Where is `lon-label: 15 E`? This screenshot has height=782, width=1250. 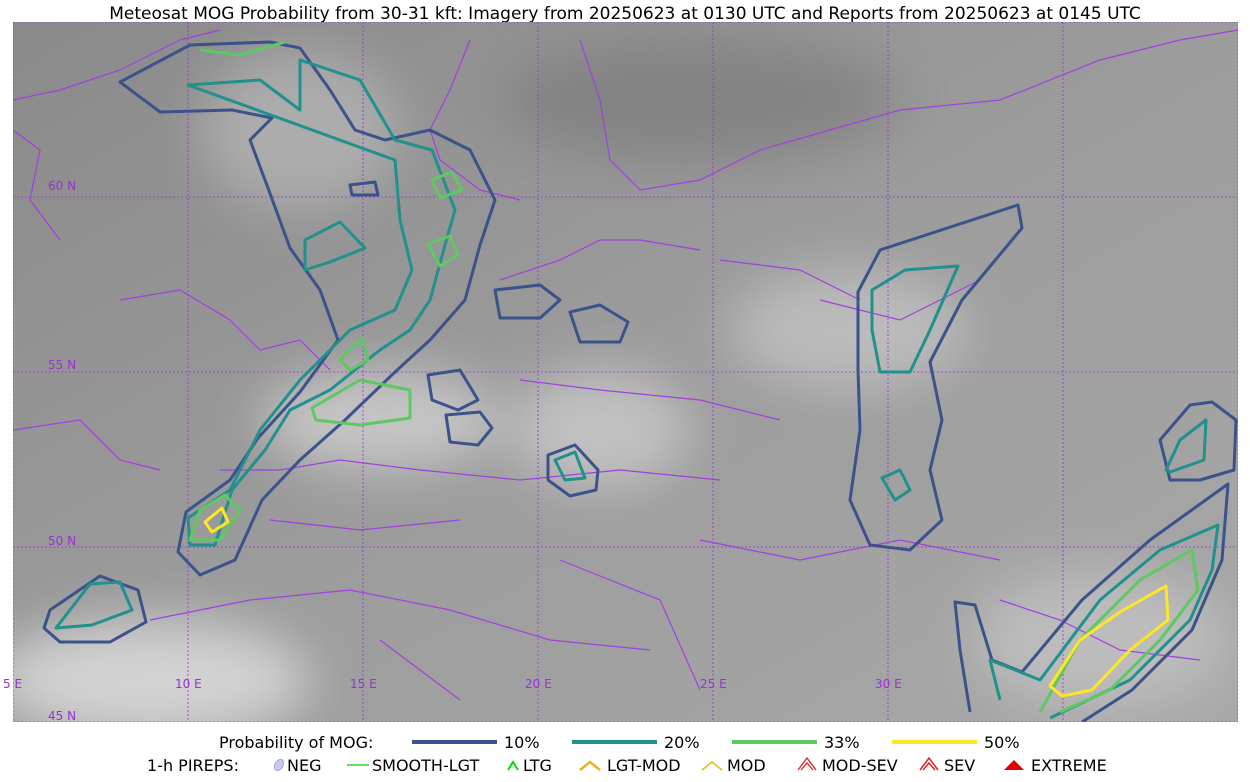 lon-label: 15 E is located at coordinates (363, 684).